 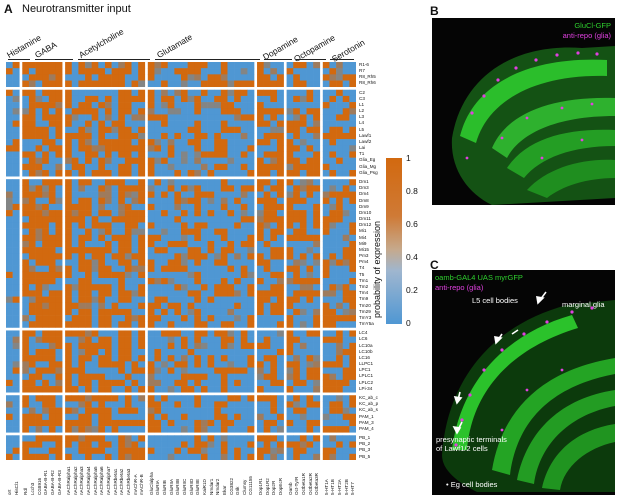 What do you see at coordinates (39, 486) in the screenshot?
I see `column-label: CG8916` at bounding box center [39, 486].